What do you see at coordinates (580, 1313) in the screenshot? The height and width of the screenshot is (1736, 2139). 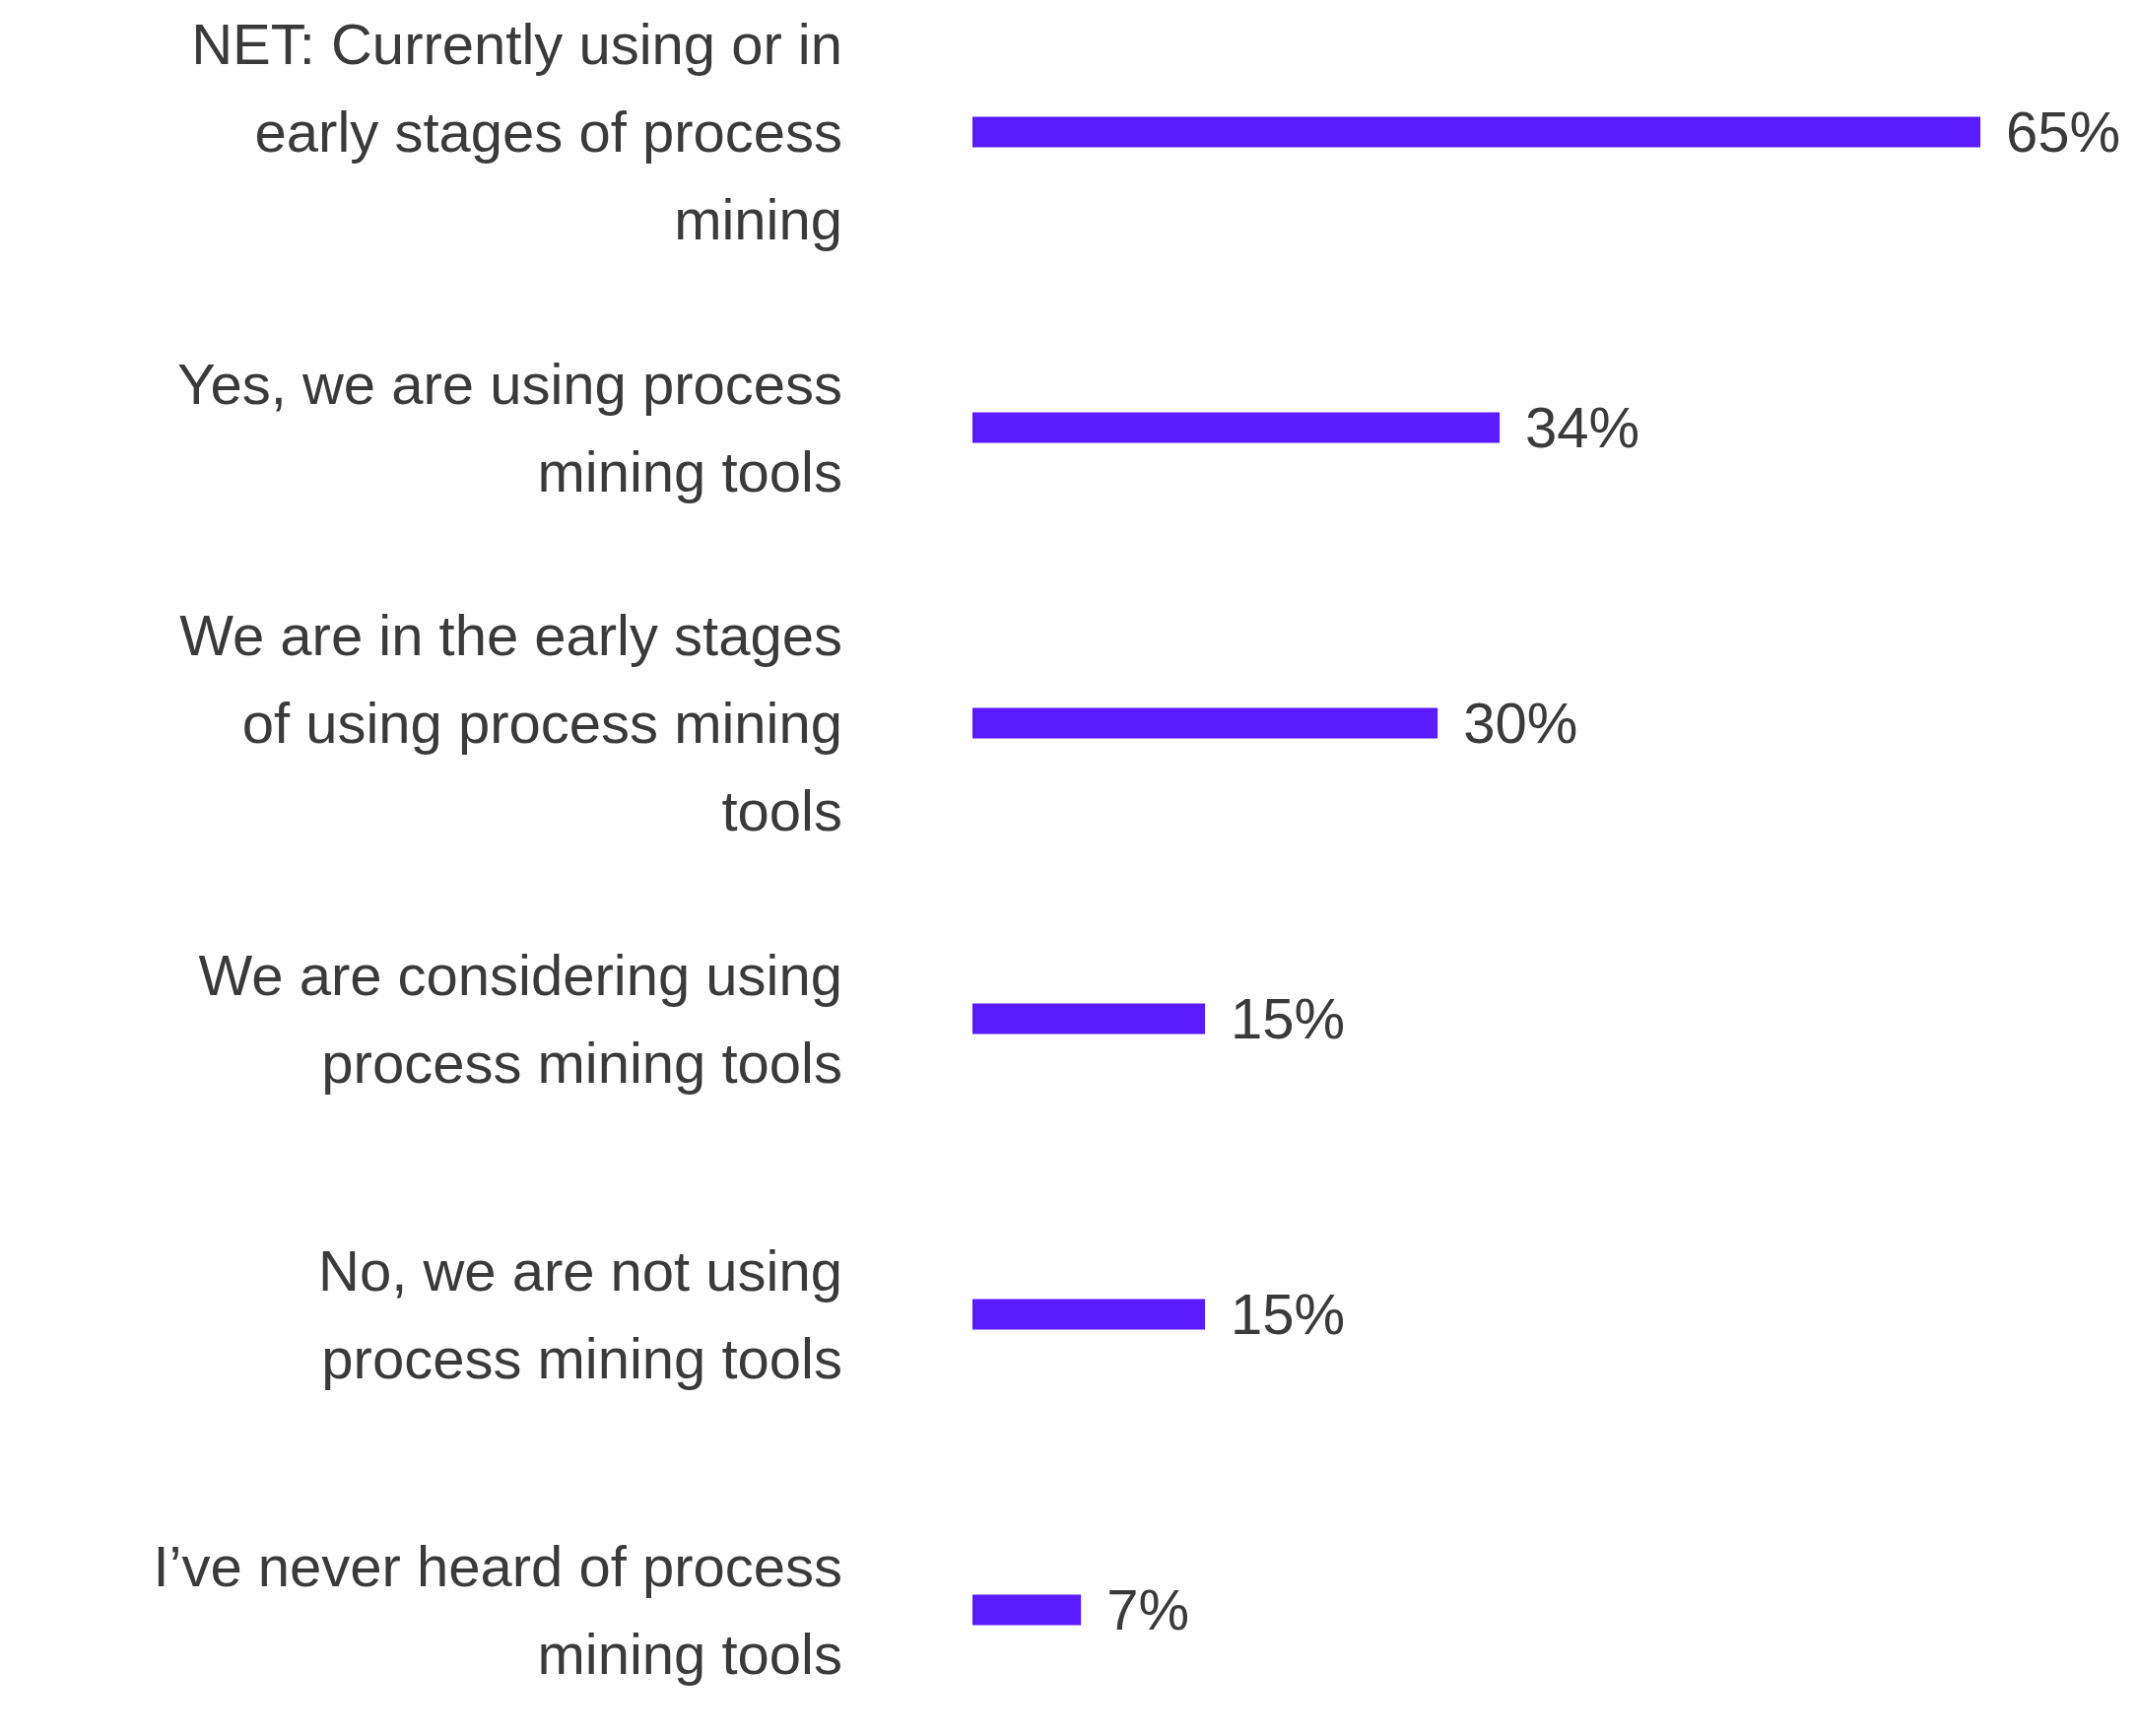 I see `y-tick-label: No, we are not using process mining tools` at bounding box center [580, 1313].